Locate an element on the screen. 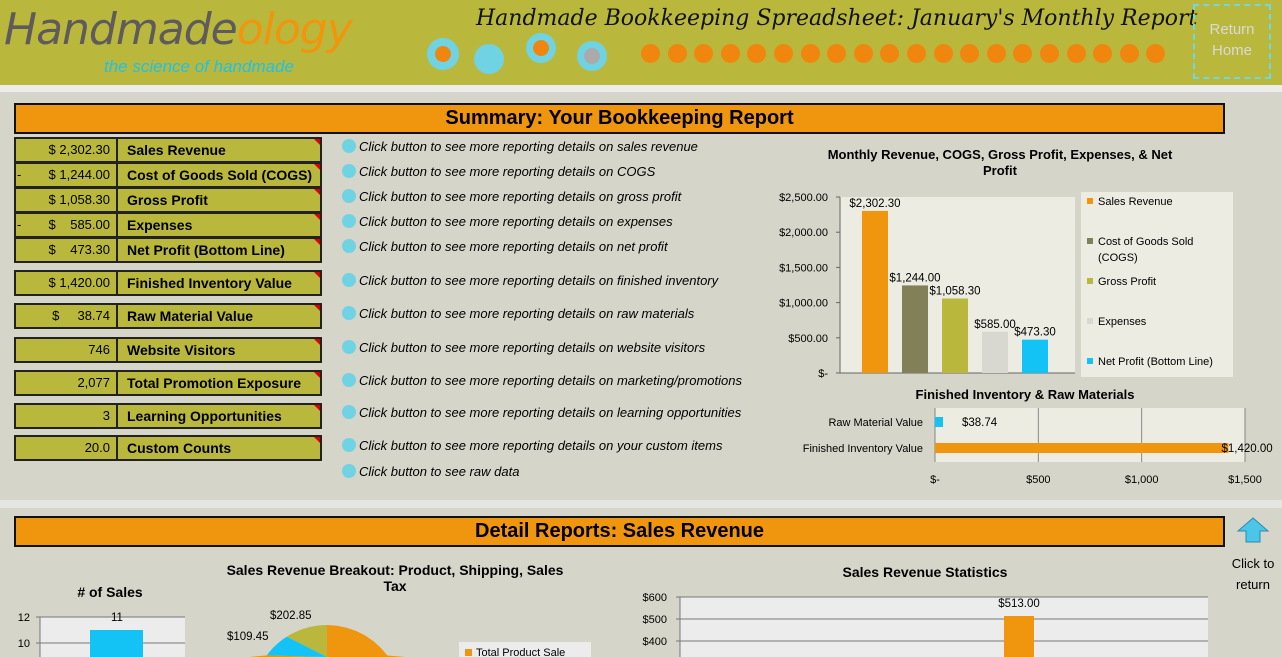 The image size is (1282, 657). divider is located at coordinates (641, 88).